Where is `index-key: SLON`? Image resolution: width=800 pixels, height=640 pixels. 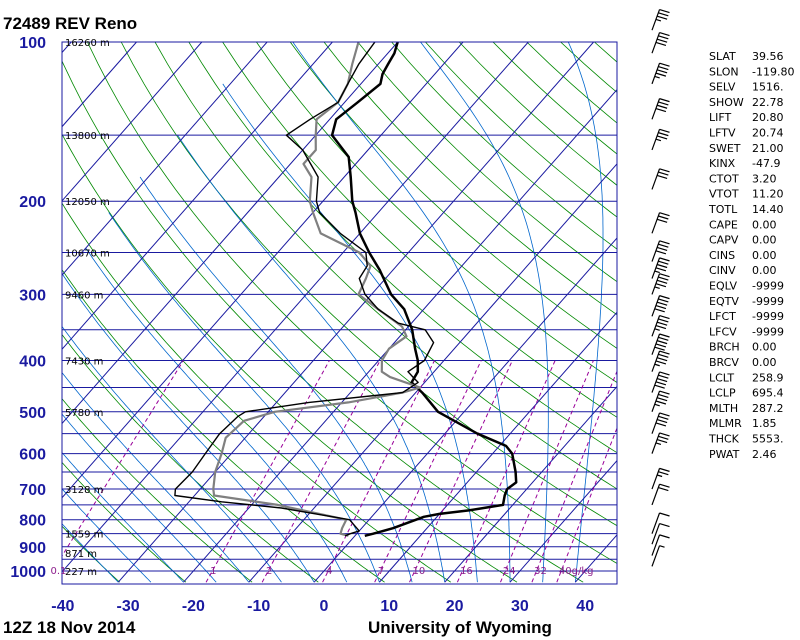 index-key: SLON is located at coordinates (724, 71).